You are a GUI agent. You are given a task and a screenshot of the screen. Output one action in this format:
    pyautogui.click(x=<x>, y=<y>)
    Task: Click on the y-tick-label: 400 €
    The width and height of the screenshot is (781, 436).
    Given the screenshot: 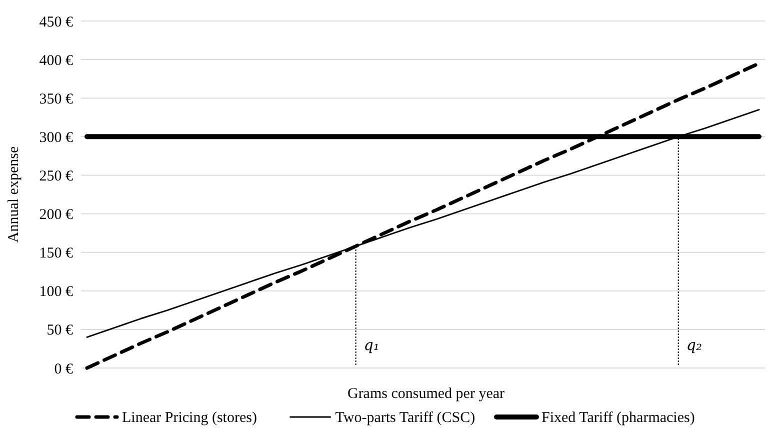 What is the action you would take?
    pyautogui.click(x=56, y=60)
    